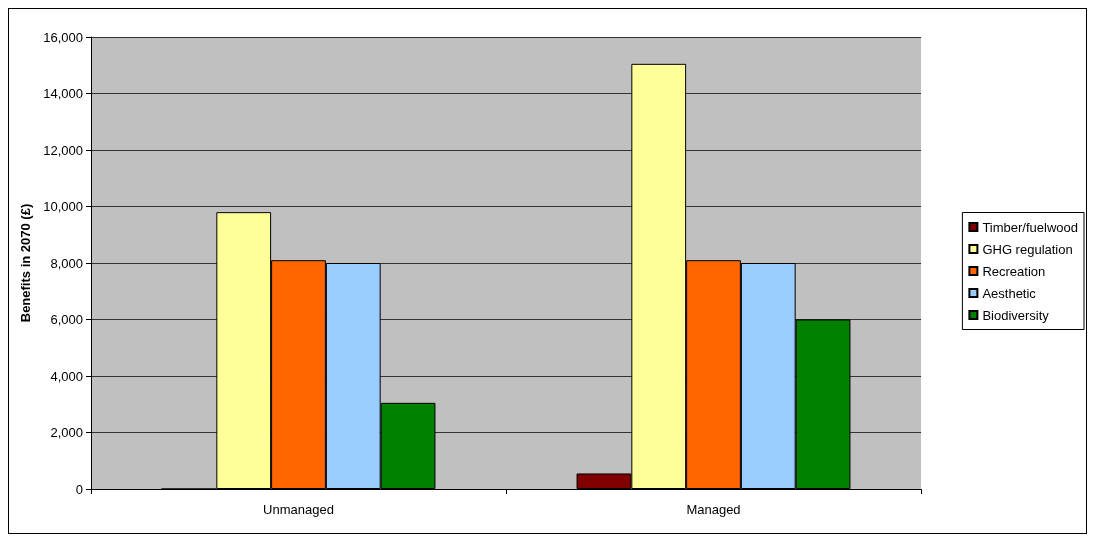 The height and width of the screenshot is (542, 1095). I want to click on x-tick-label: Managed, so click(713, 509).